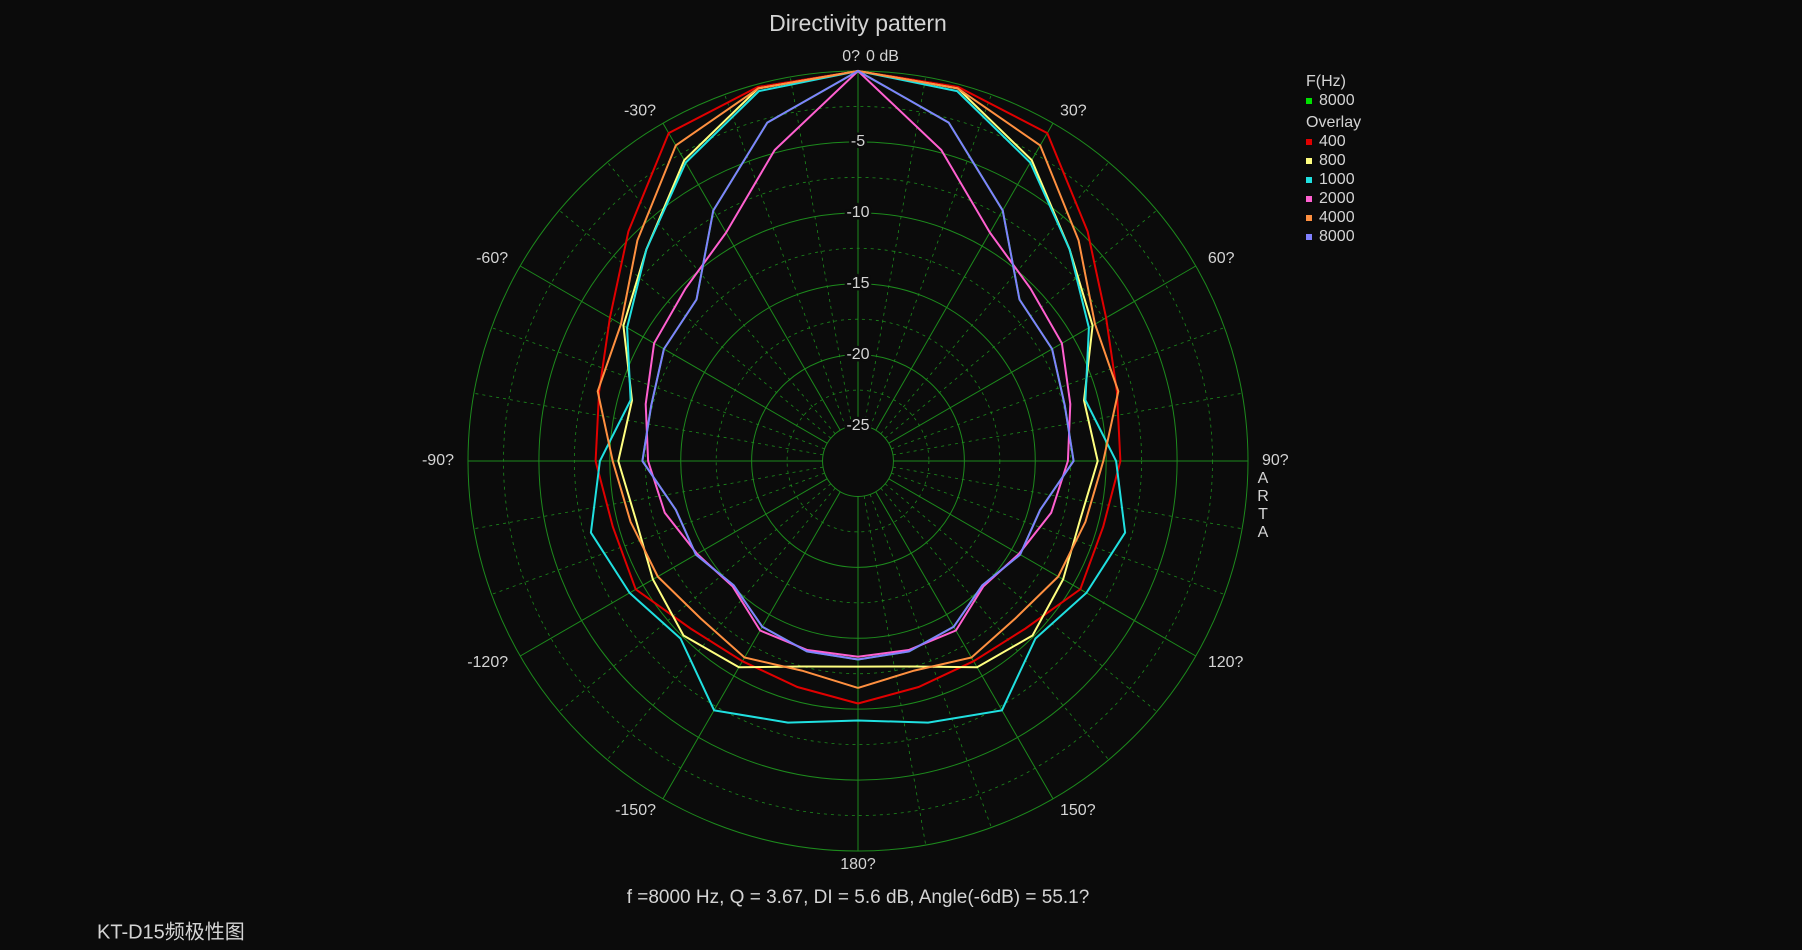 Image resolution: width=1802 pixels, height=950 pixels. I want to click on r-tick-label: -5, so click(858, 141).